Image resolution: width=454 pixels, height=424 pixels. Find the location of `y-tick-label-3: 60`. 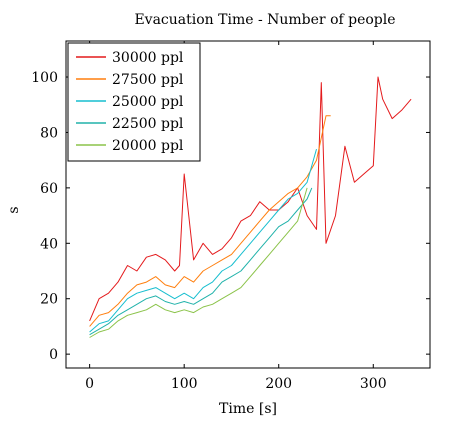

y-tick-label-3: 60 is located at coordinates (49, 189).